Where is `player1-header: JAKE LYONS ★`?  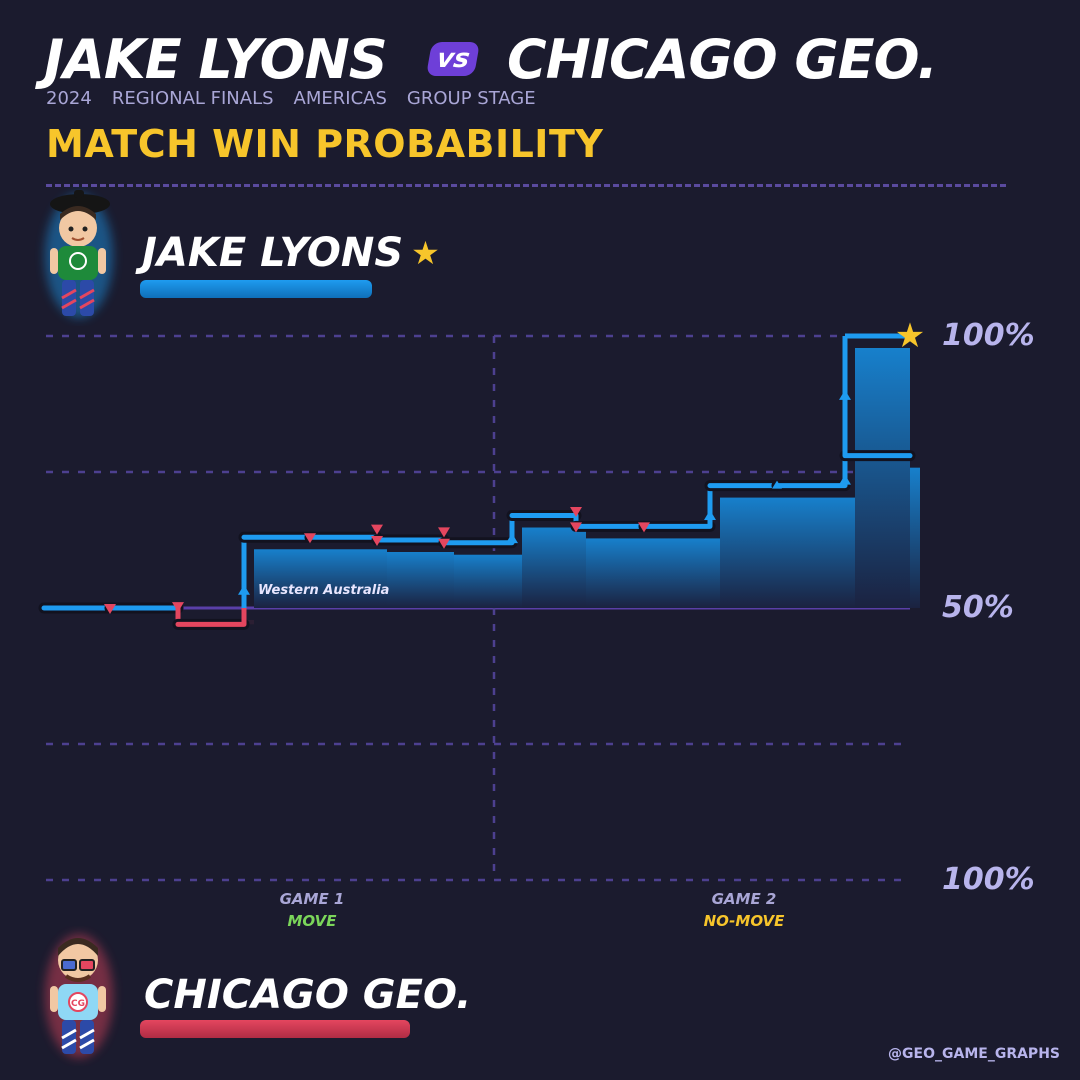
player1-header: JAKE LYONS ★ is located at coordinates (291, 253).